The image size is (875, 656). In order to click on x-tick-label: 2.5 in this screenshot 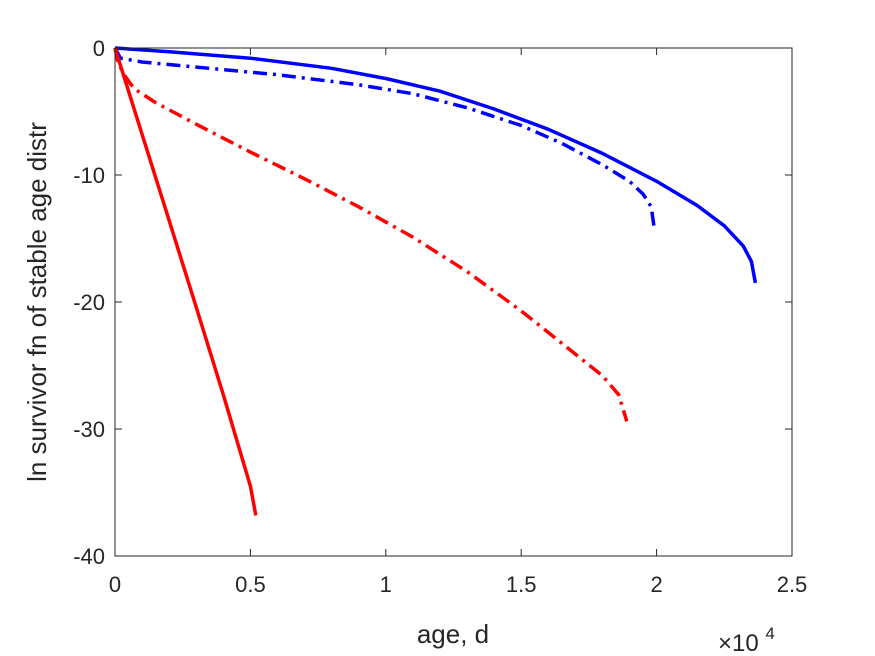, I will do `click(792, 584)`.